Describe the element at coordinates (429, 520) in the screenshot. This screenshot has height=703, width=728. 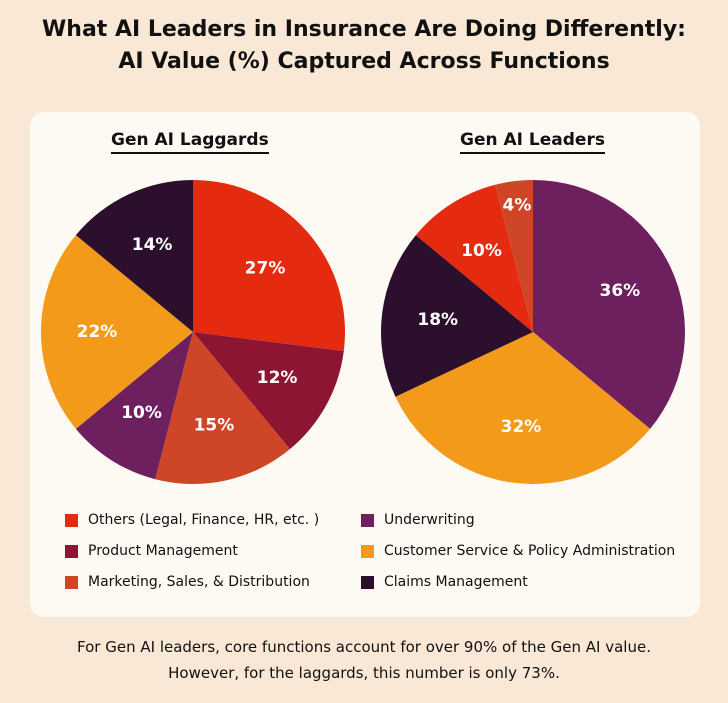
I see `legend-label-underwriting: Underwriting` at that location.